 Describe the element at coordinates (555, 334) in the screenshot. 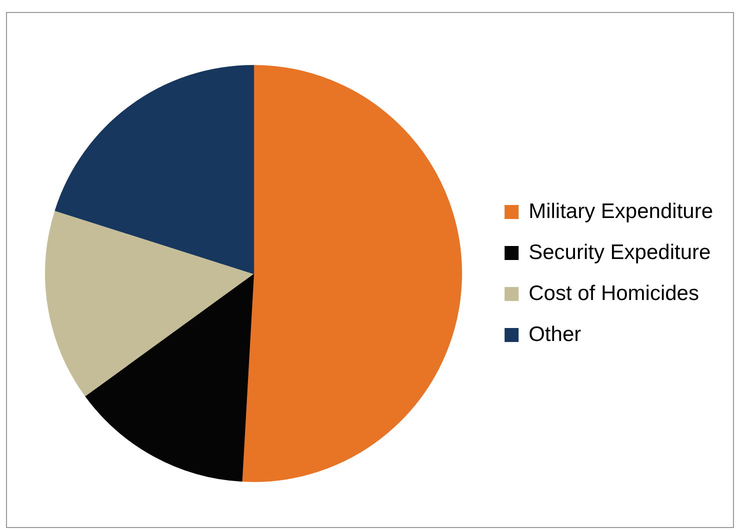

I see `legend-label: Other` at that location.